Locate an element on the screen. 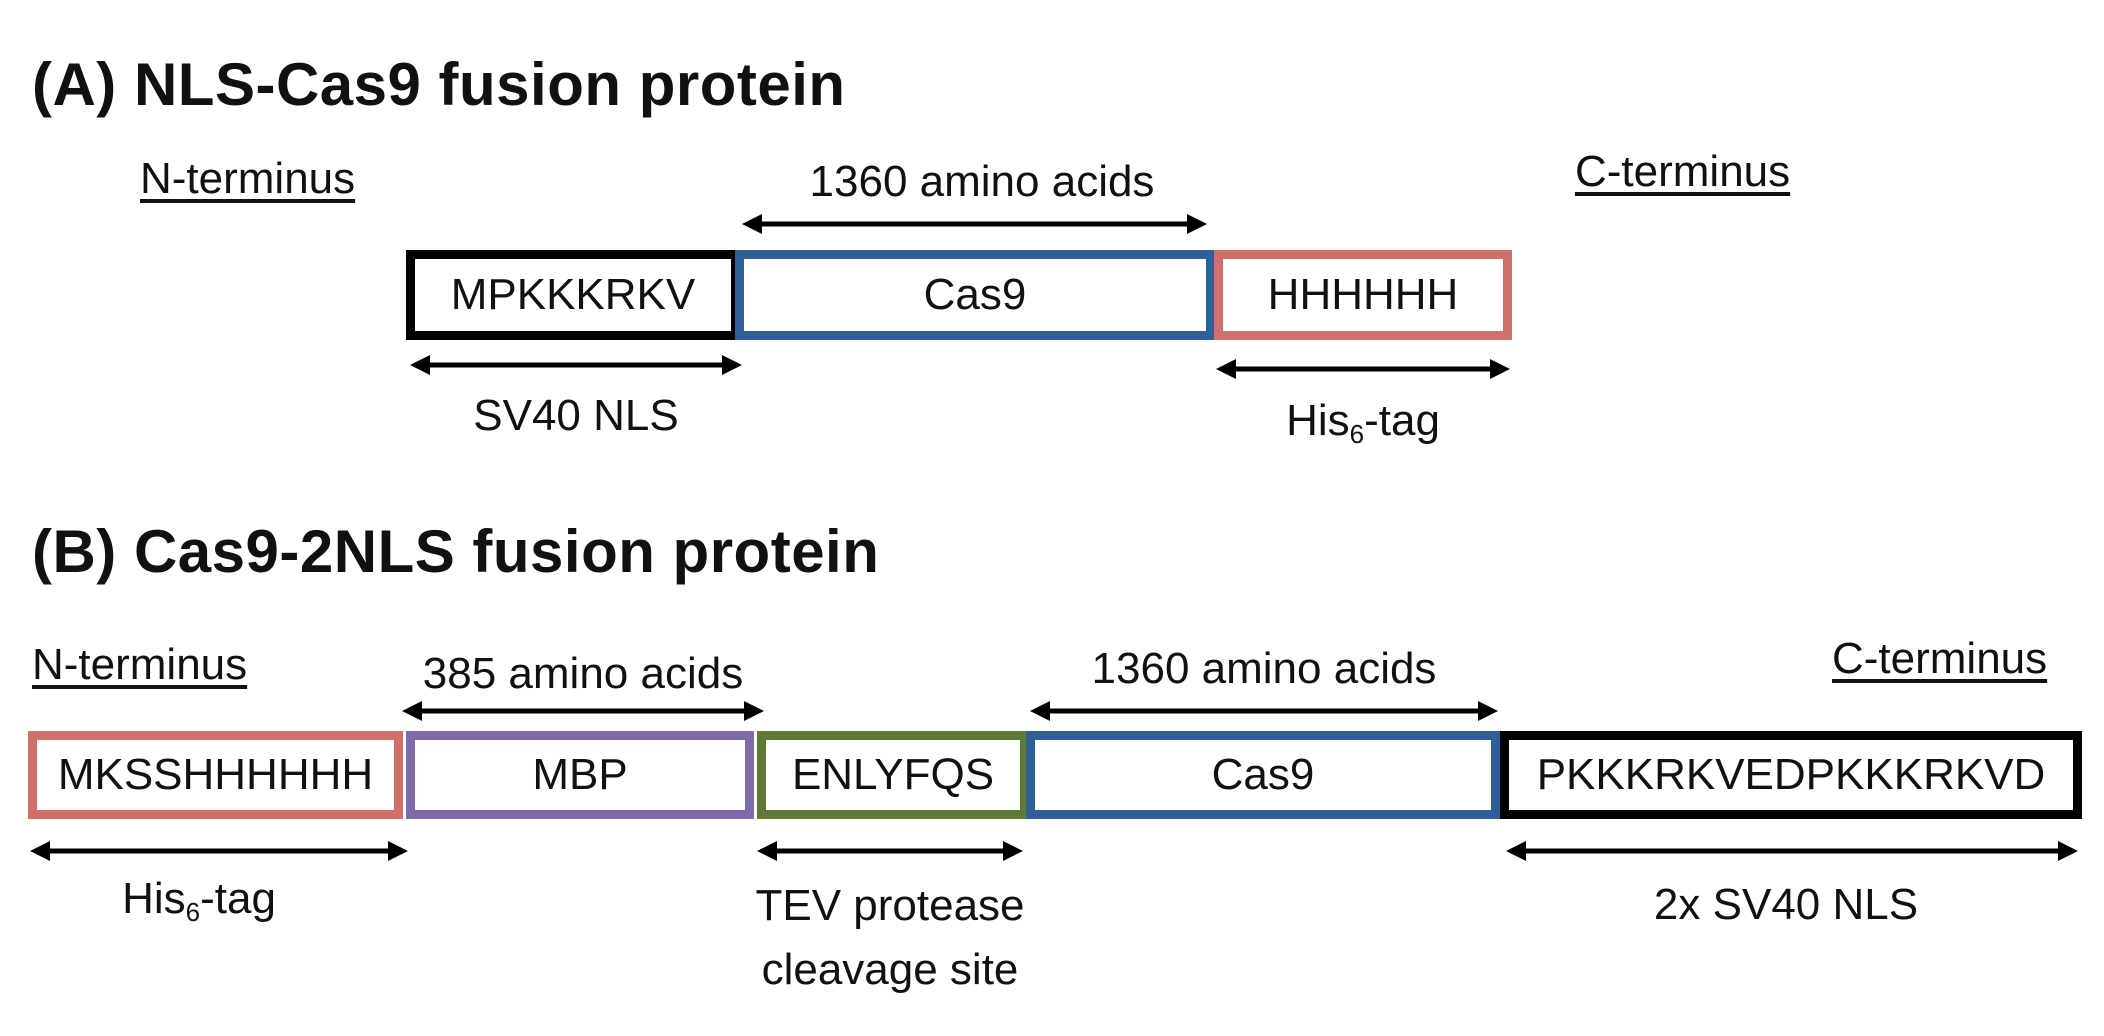  panel-a-n-terminus: N-terminus is located at coordinates (248, 178).